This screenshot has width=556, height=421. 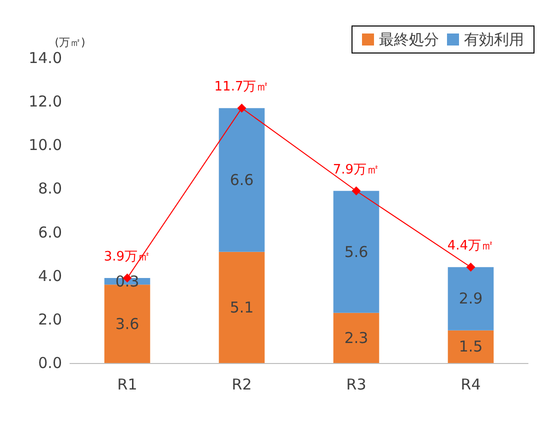 I want to click on data-label: 1.5, so click(x=470, y=347).